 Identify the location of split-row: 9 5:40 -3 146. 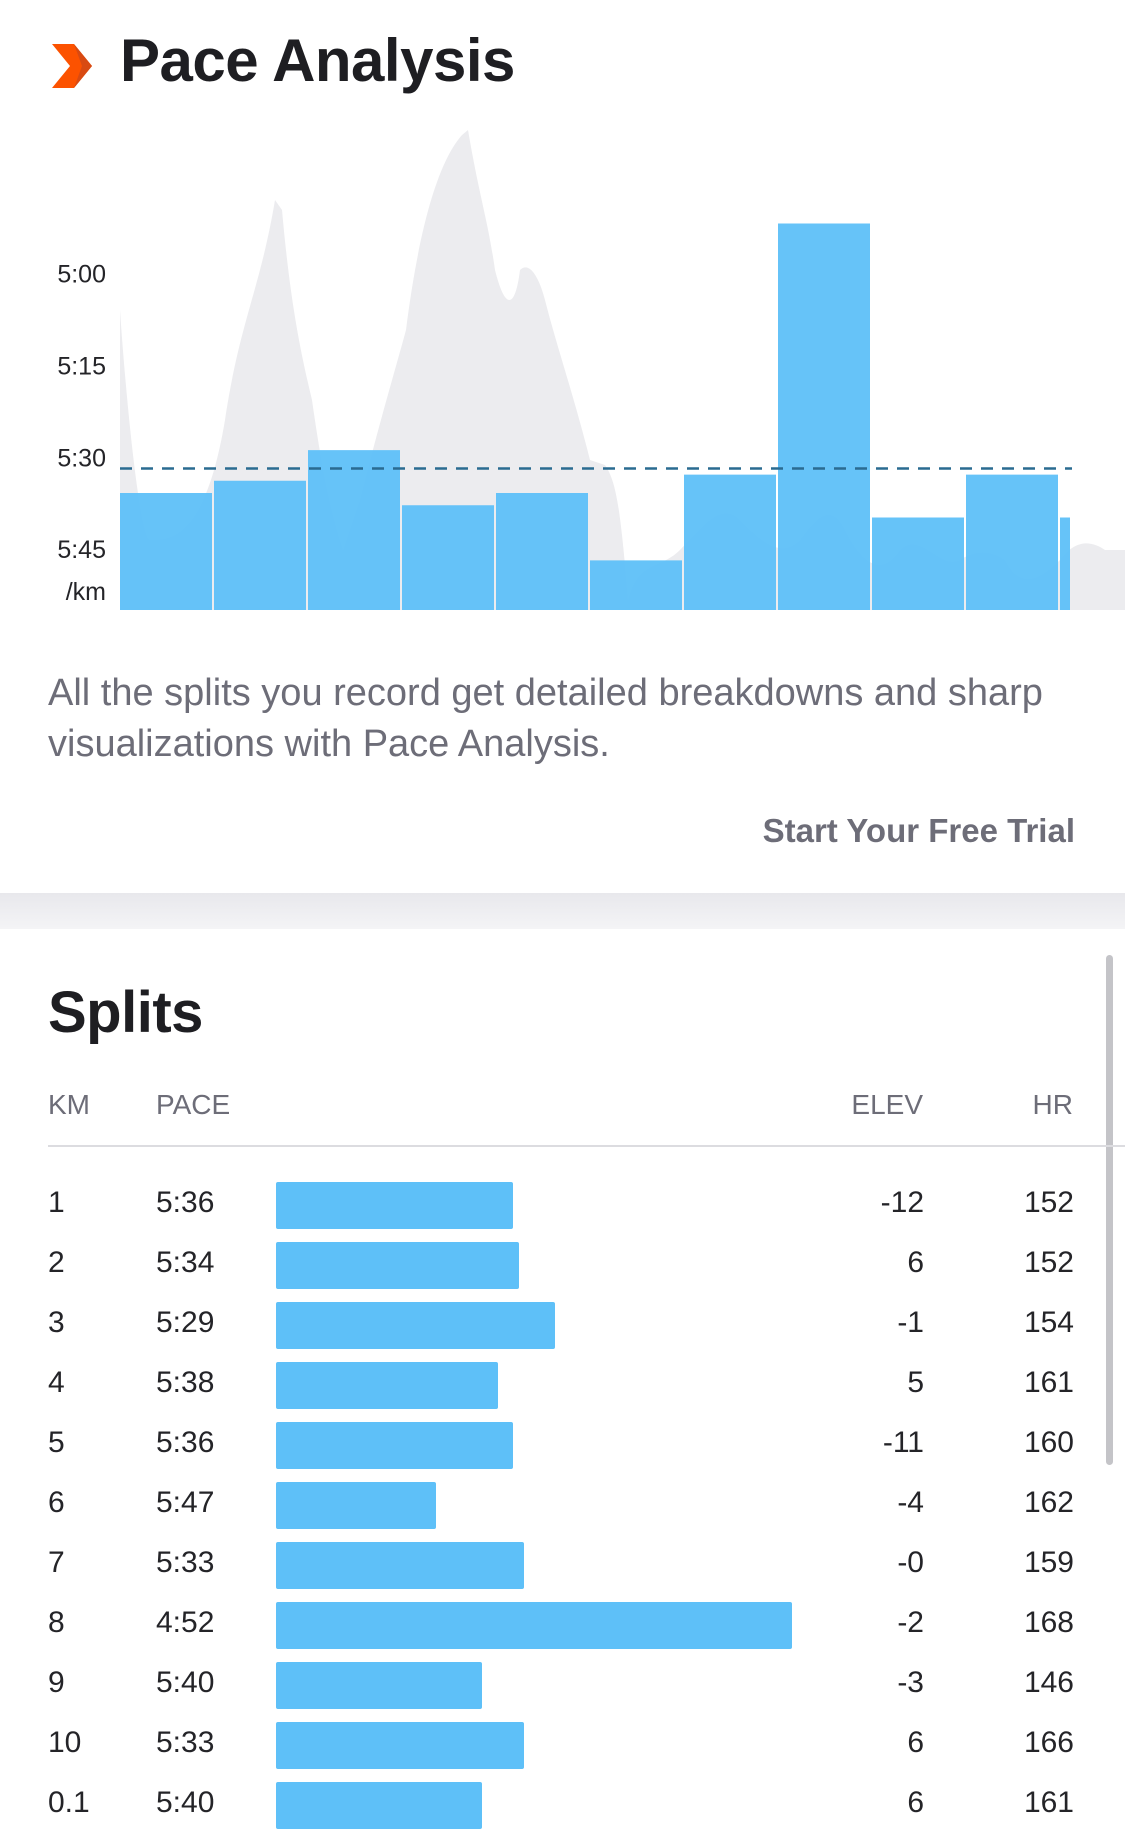
(563, 1683).